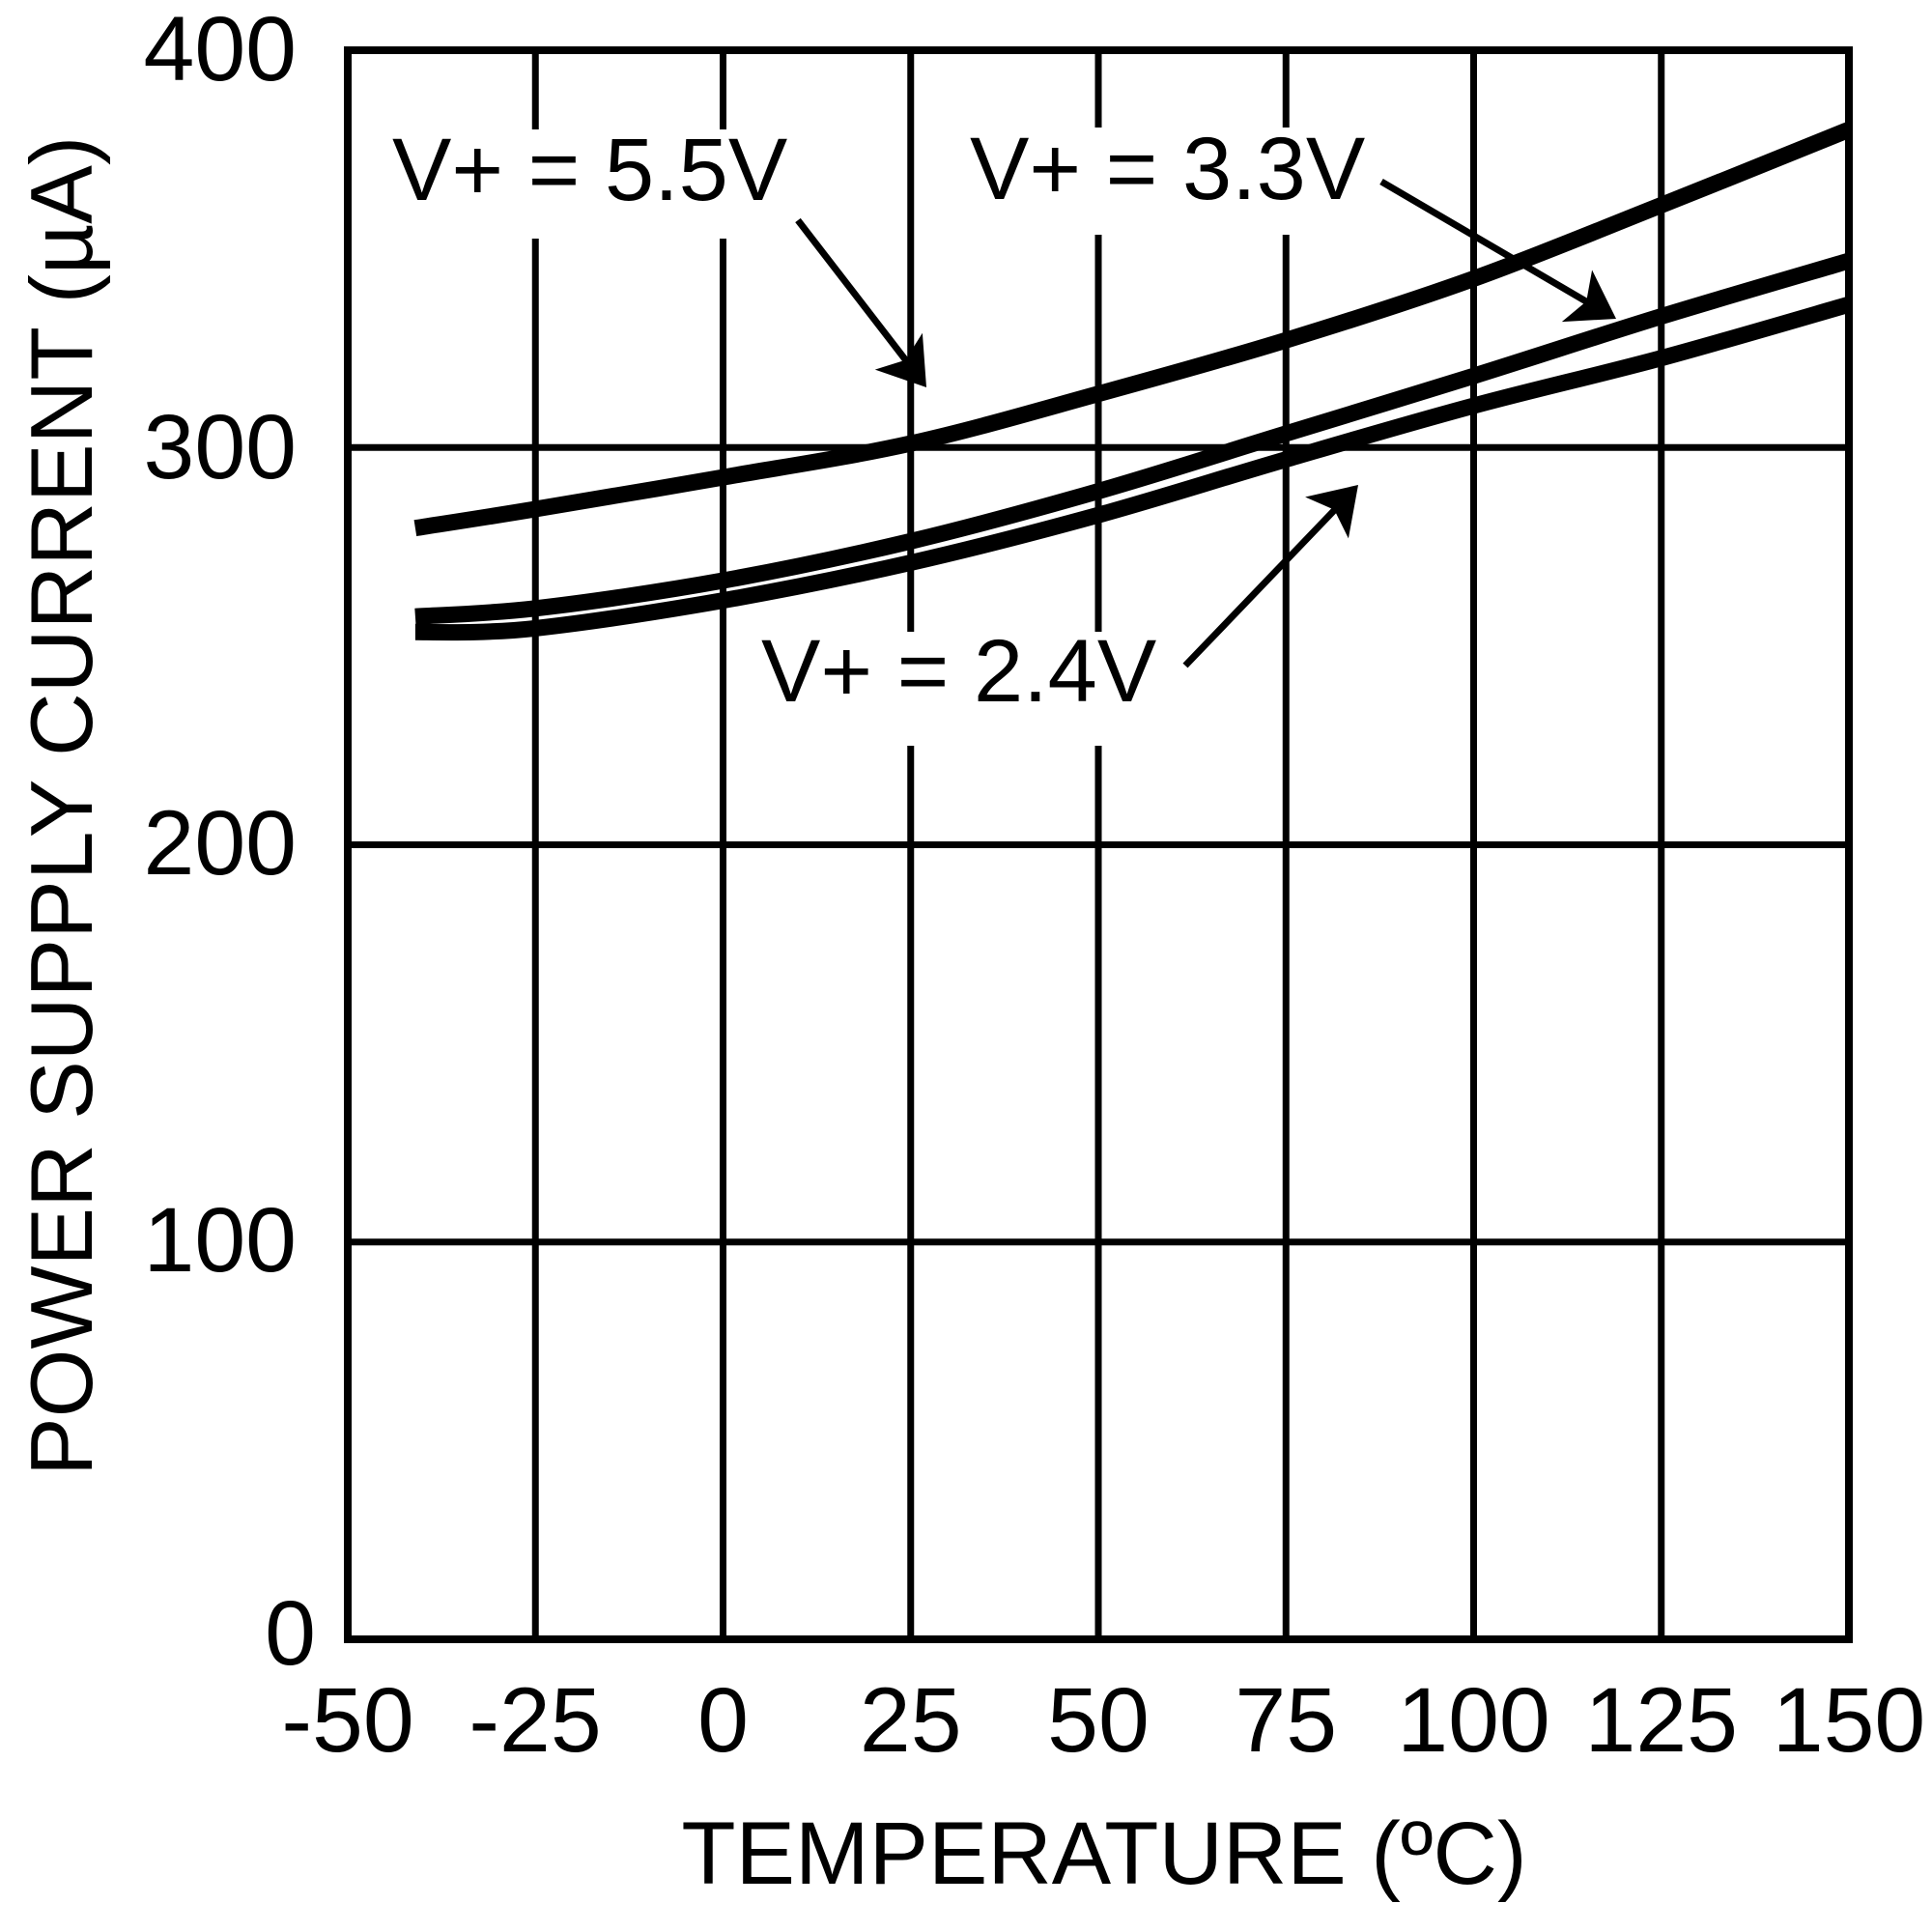 The height and width of the screenshot is (1932, 1932). Describe the element at coordinates (535, 1720) in the screenshot. I see `svg-text: -25` at that location.